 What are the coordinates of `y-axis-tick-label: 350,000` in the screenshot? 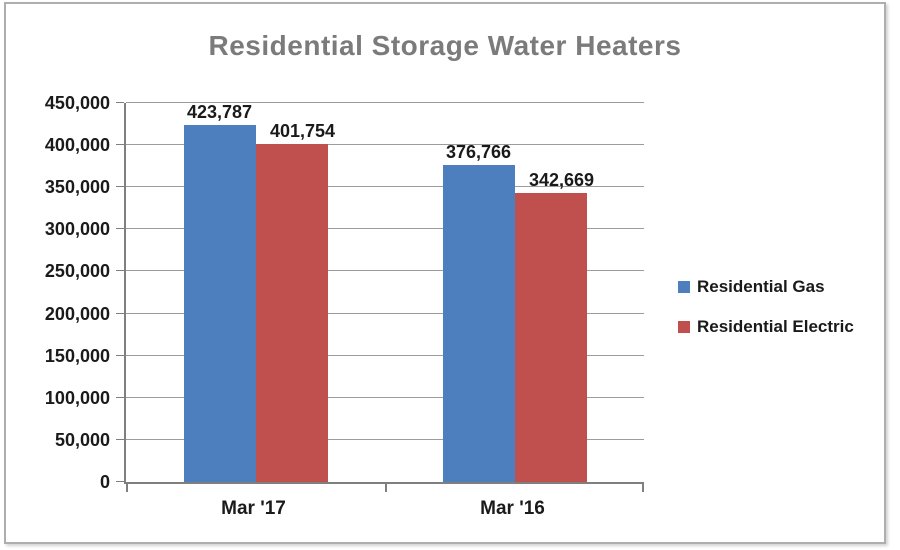 It's located at (77, 187).